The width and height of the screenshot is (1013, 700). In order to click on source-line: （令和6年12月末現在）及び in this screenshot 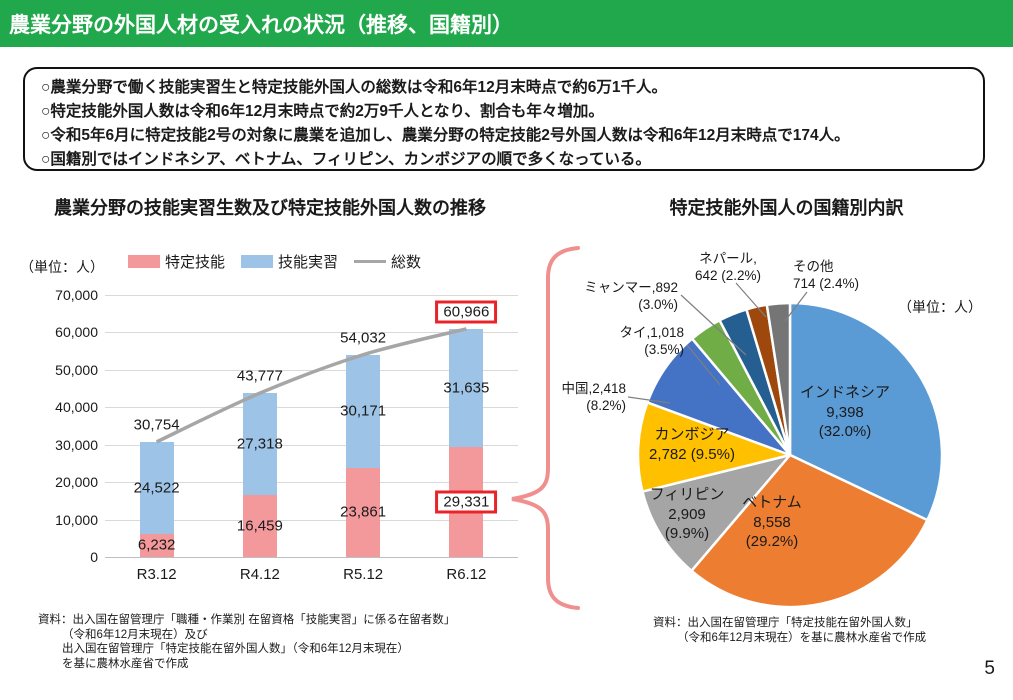, I will do `click(135, 634)`.